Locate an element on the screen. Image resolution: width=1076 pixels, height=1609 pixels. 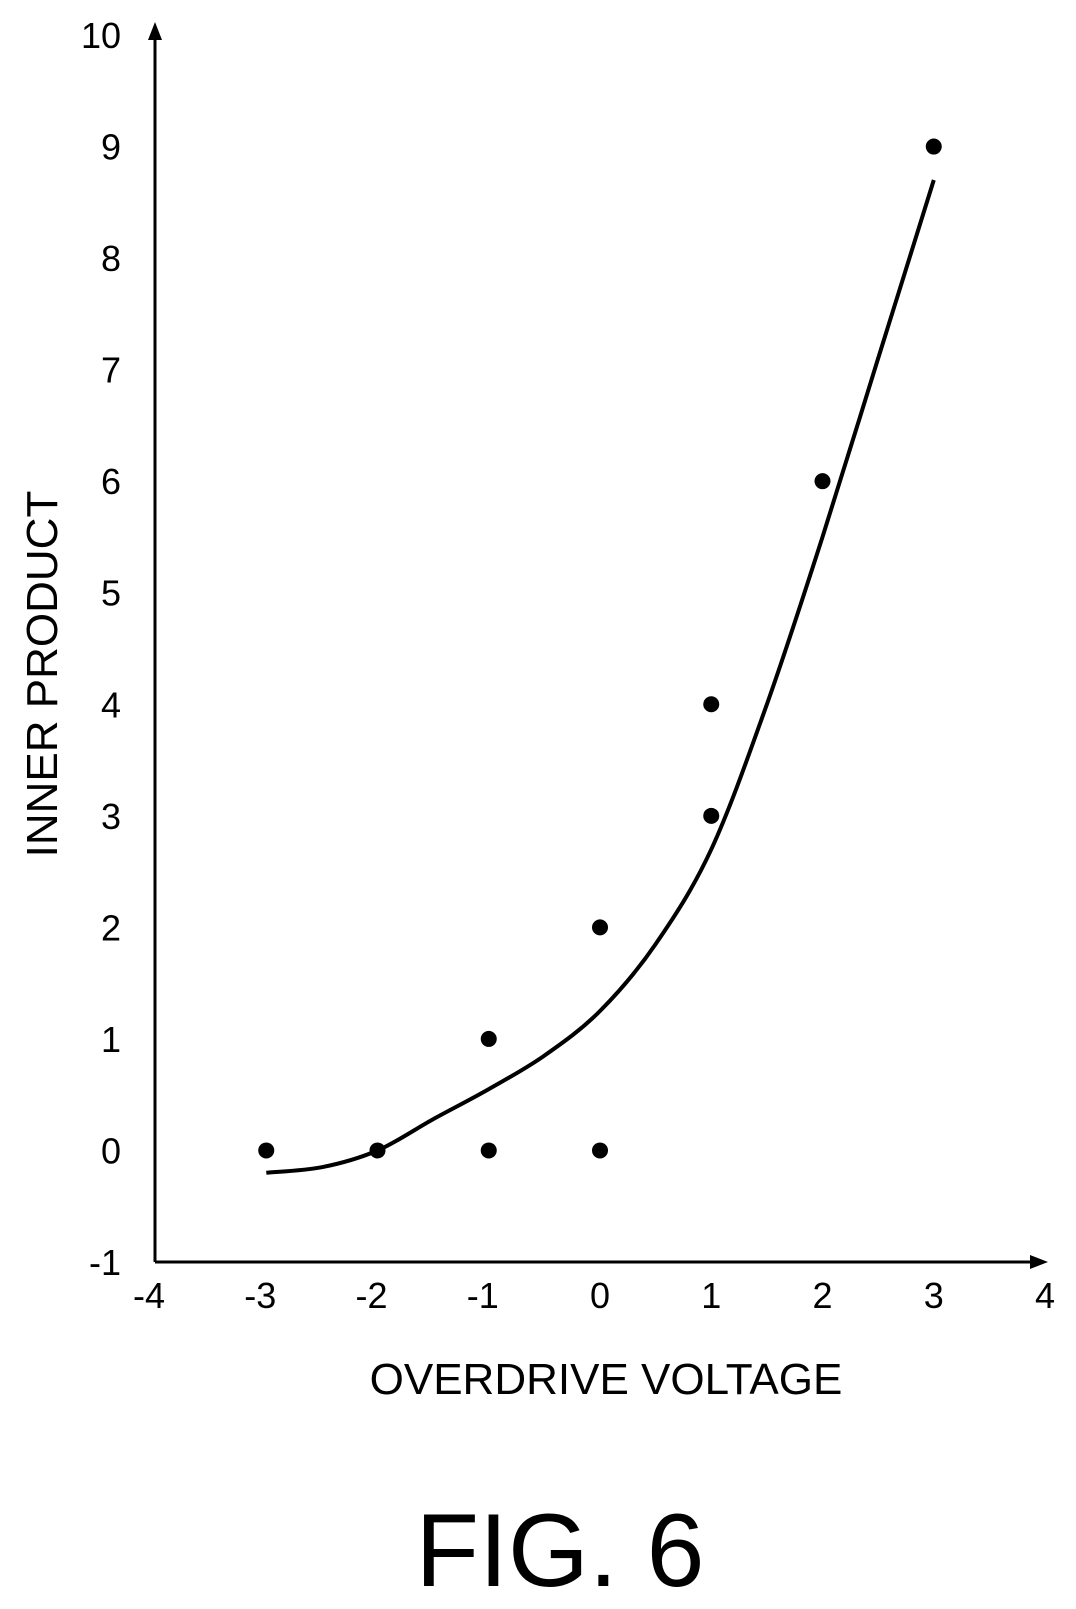
x-tick-label: 0 is located at coordinates (600, 1295).